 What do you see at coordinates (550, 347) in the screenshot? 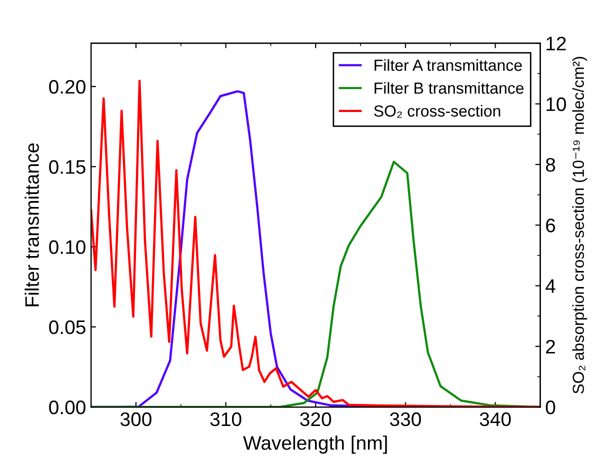
I see `y2-tick-label: 2` at bounding box center [550, 347].